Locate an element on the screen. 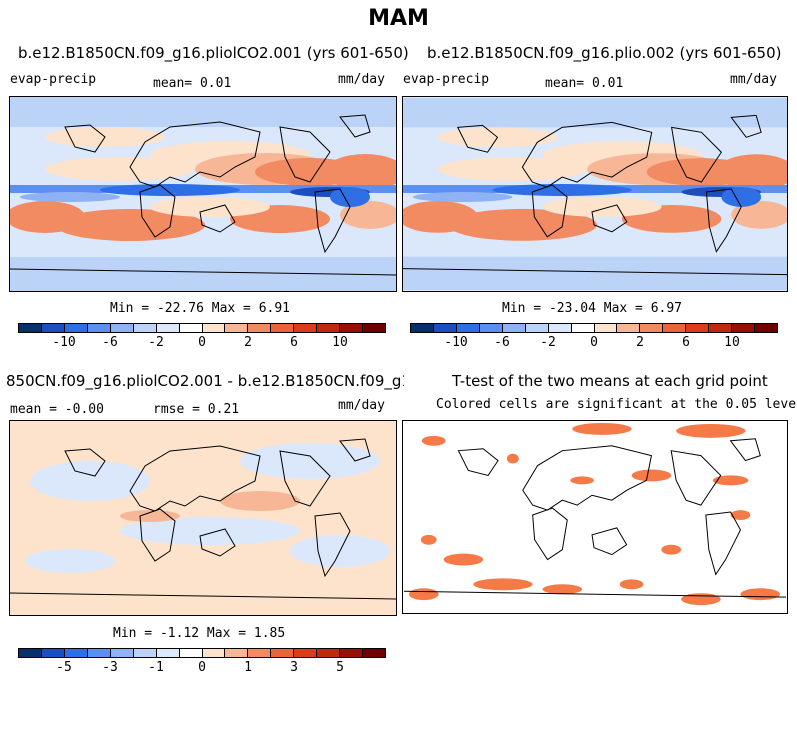  panel1-mean: mean= 0.01 is located at coordinates (192, 83).